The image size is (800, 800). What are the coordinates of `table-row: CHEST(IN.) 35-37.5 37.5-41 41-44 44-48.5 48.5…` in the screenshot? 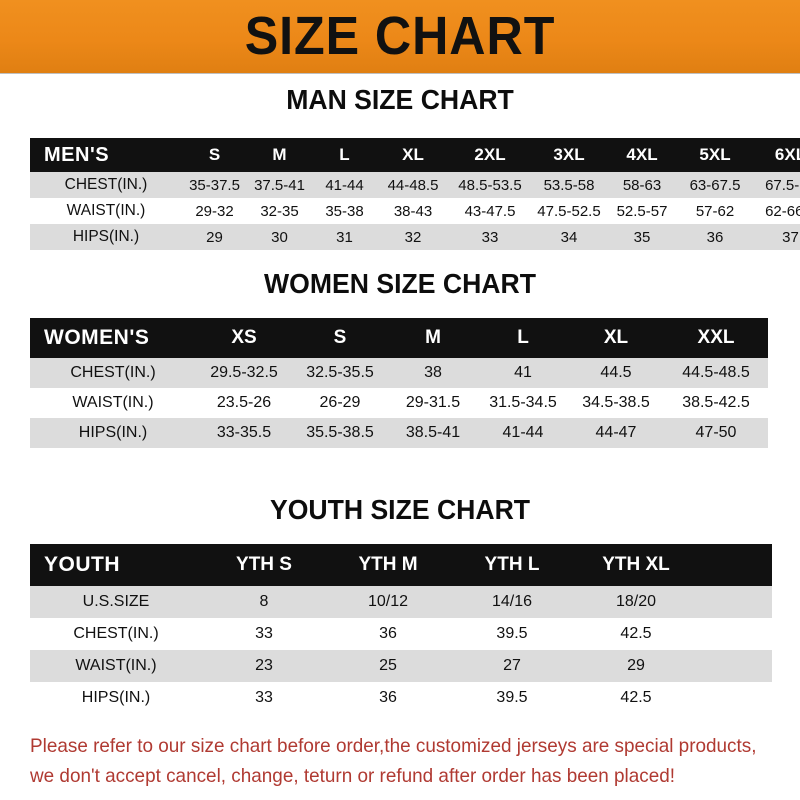 It's located at (415, 185).